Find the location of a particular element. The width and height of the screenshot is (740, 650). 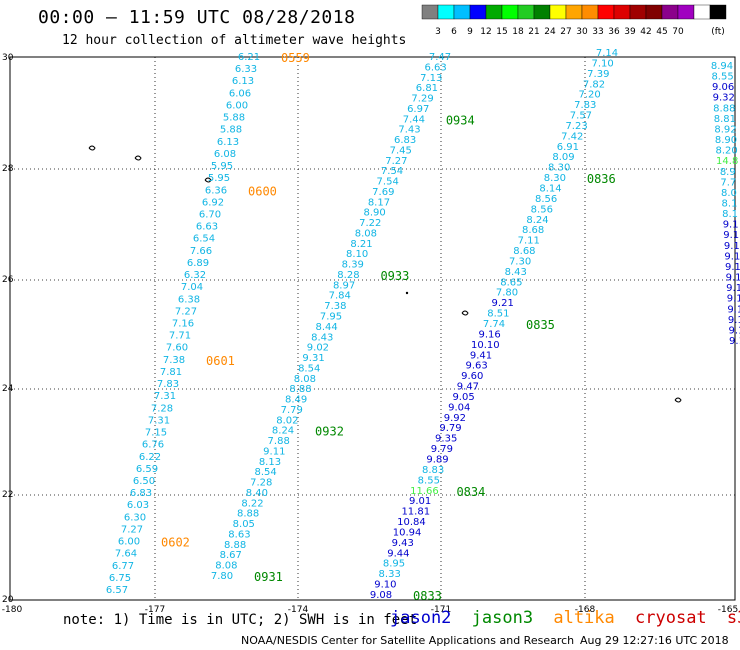

swh-value-label: 7.23 is located at coordinates (576, 126).